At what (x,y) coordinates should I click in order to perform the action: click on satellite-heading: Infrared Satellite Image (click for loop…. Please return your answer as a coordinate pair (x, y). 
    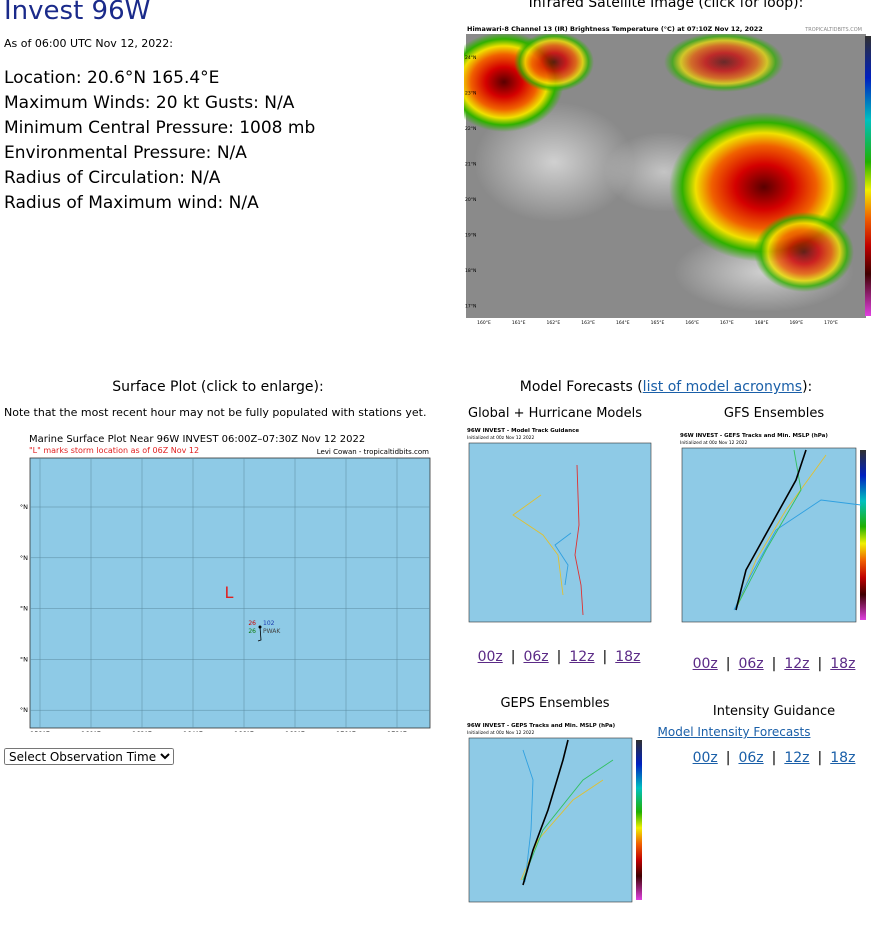
    Looking at the image, I should click on (666, 5).